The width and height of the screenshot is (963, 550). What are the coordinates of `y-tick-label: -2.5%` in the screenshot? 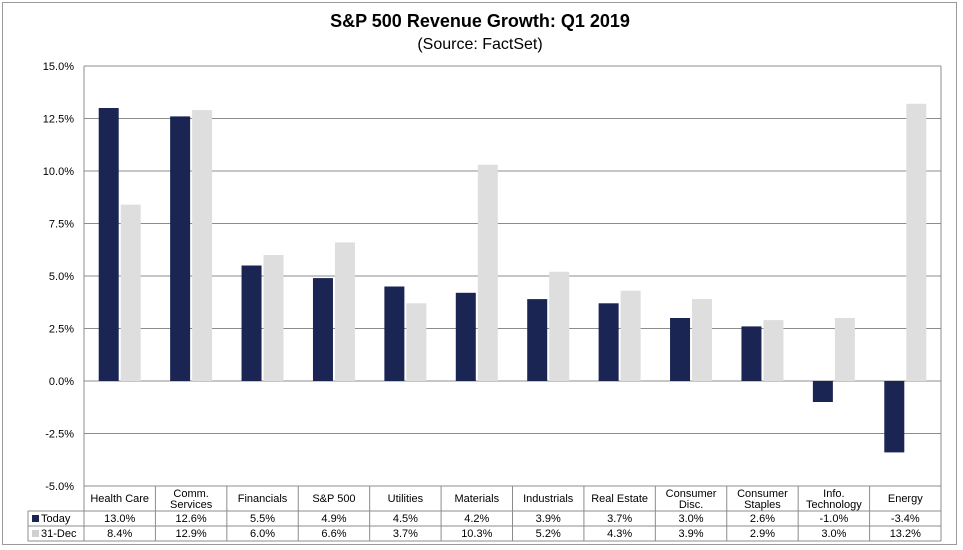 It's located at (59, 435).